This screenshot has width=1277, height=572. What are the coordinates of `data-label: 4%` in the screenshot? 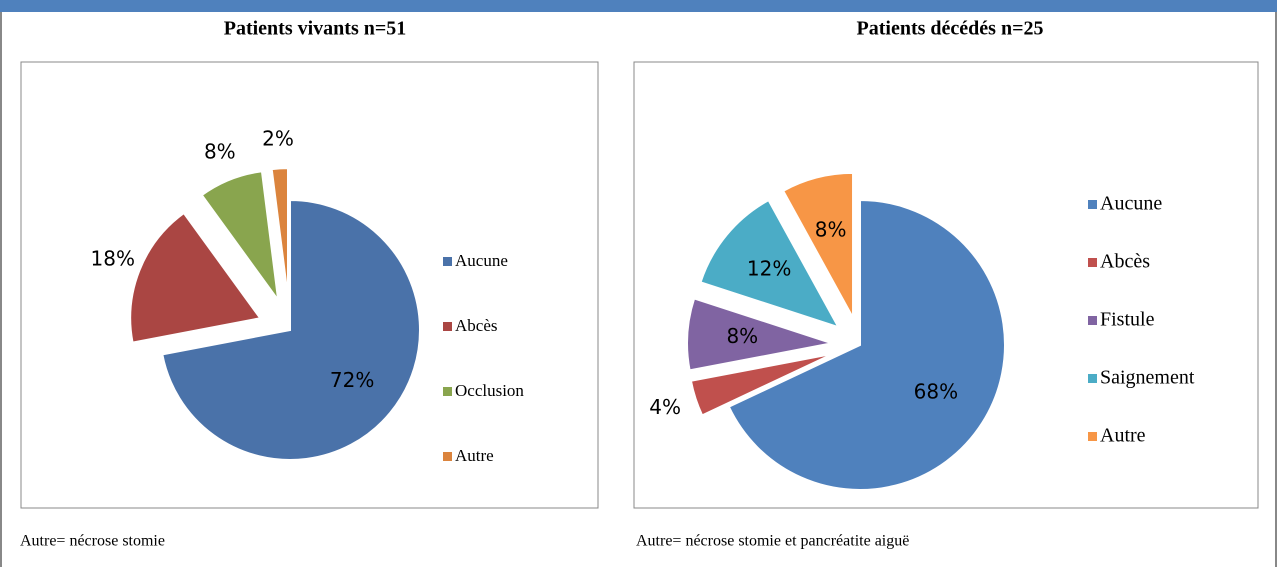 It's located at (665, 407).